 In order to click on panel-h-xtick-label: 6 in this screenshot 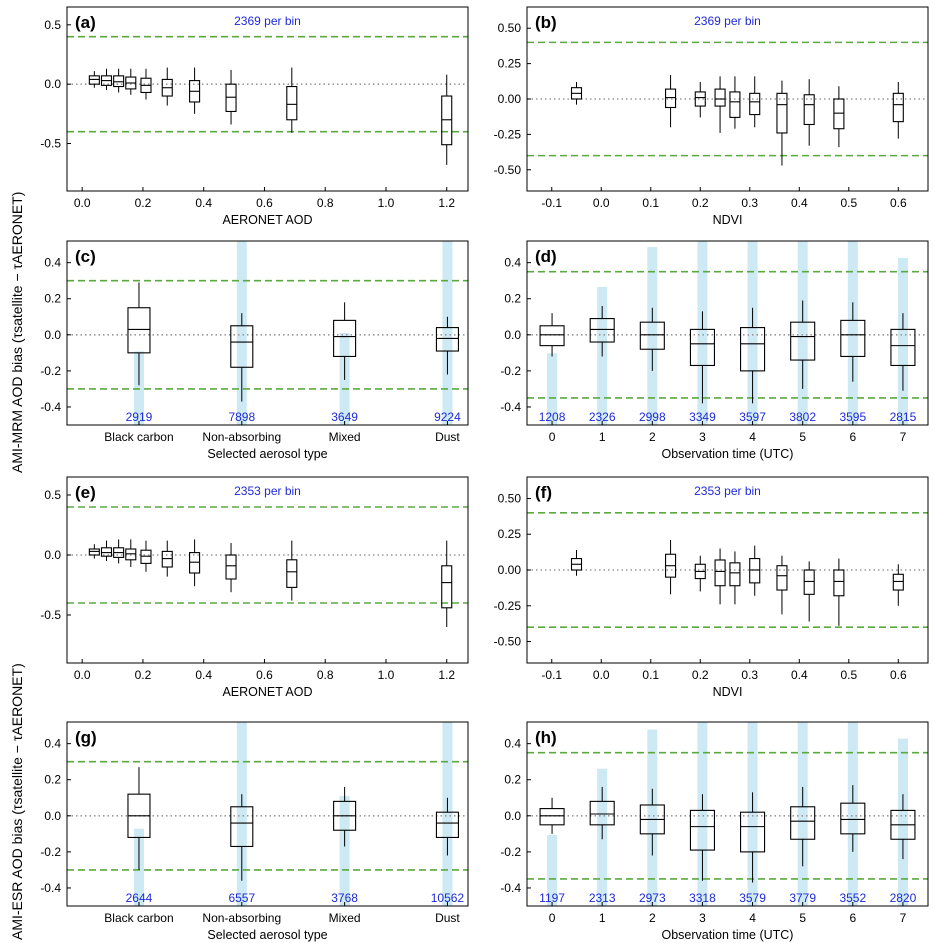, I will do `click(852, 918)`.